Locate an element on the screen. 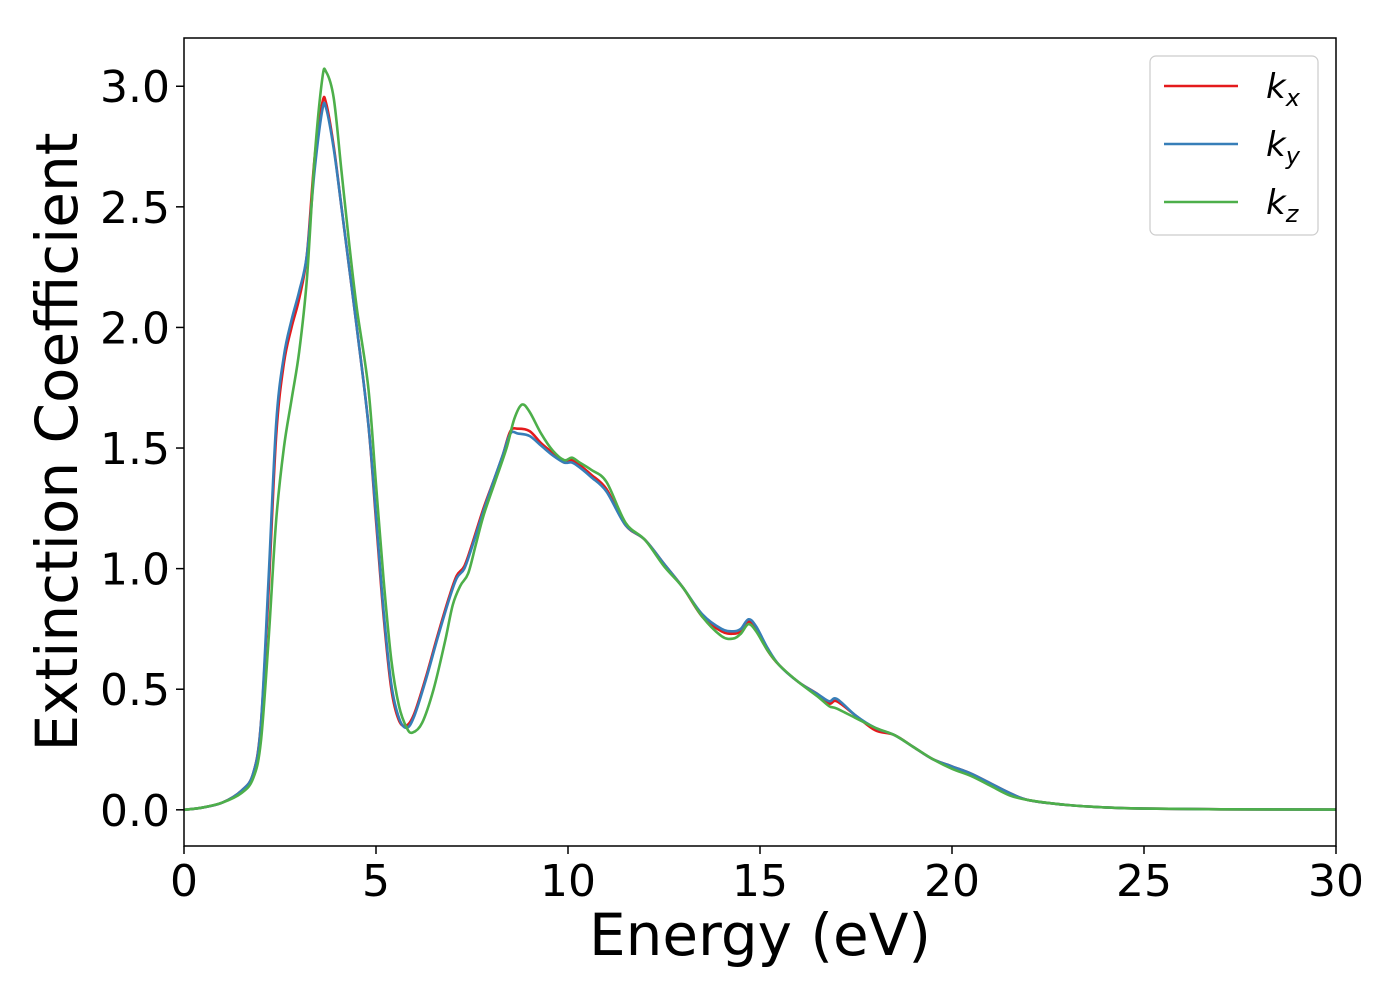  y-axis-title: Extinction Coefficient is located at coordinates (57, 442).